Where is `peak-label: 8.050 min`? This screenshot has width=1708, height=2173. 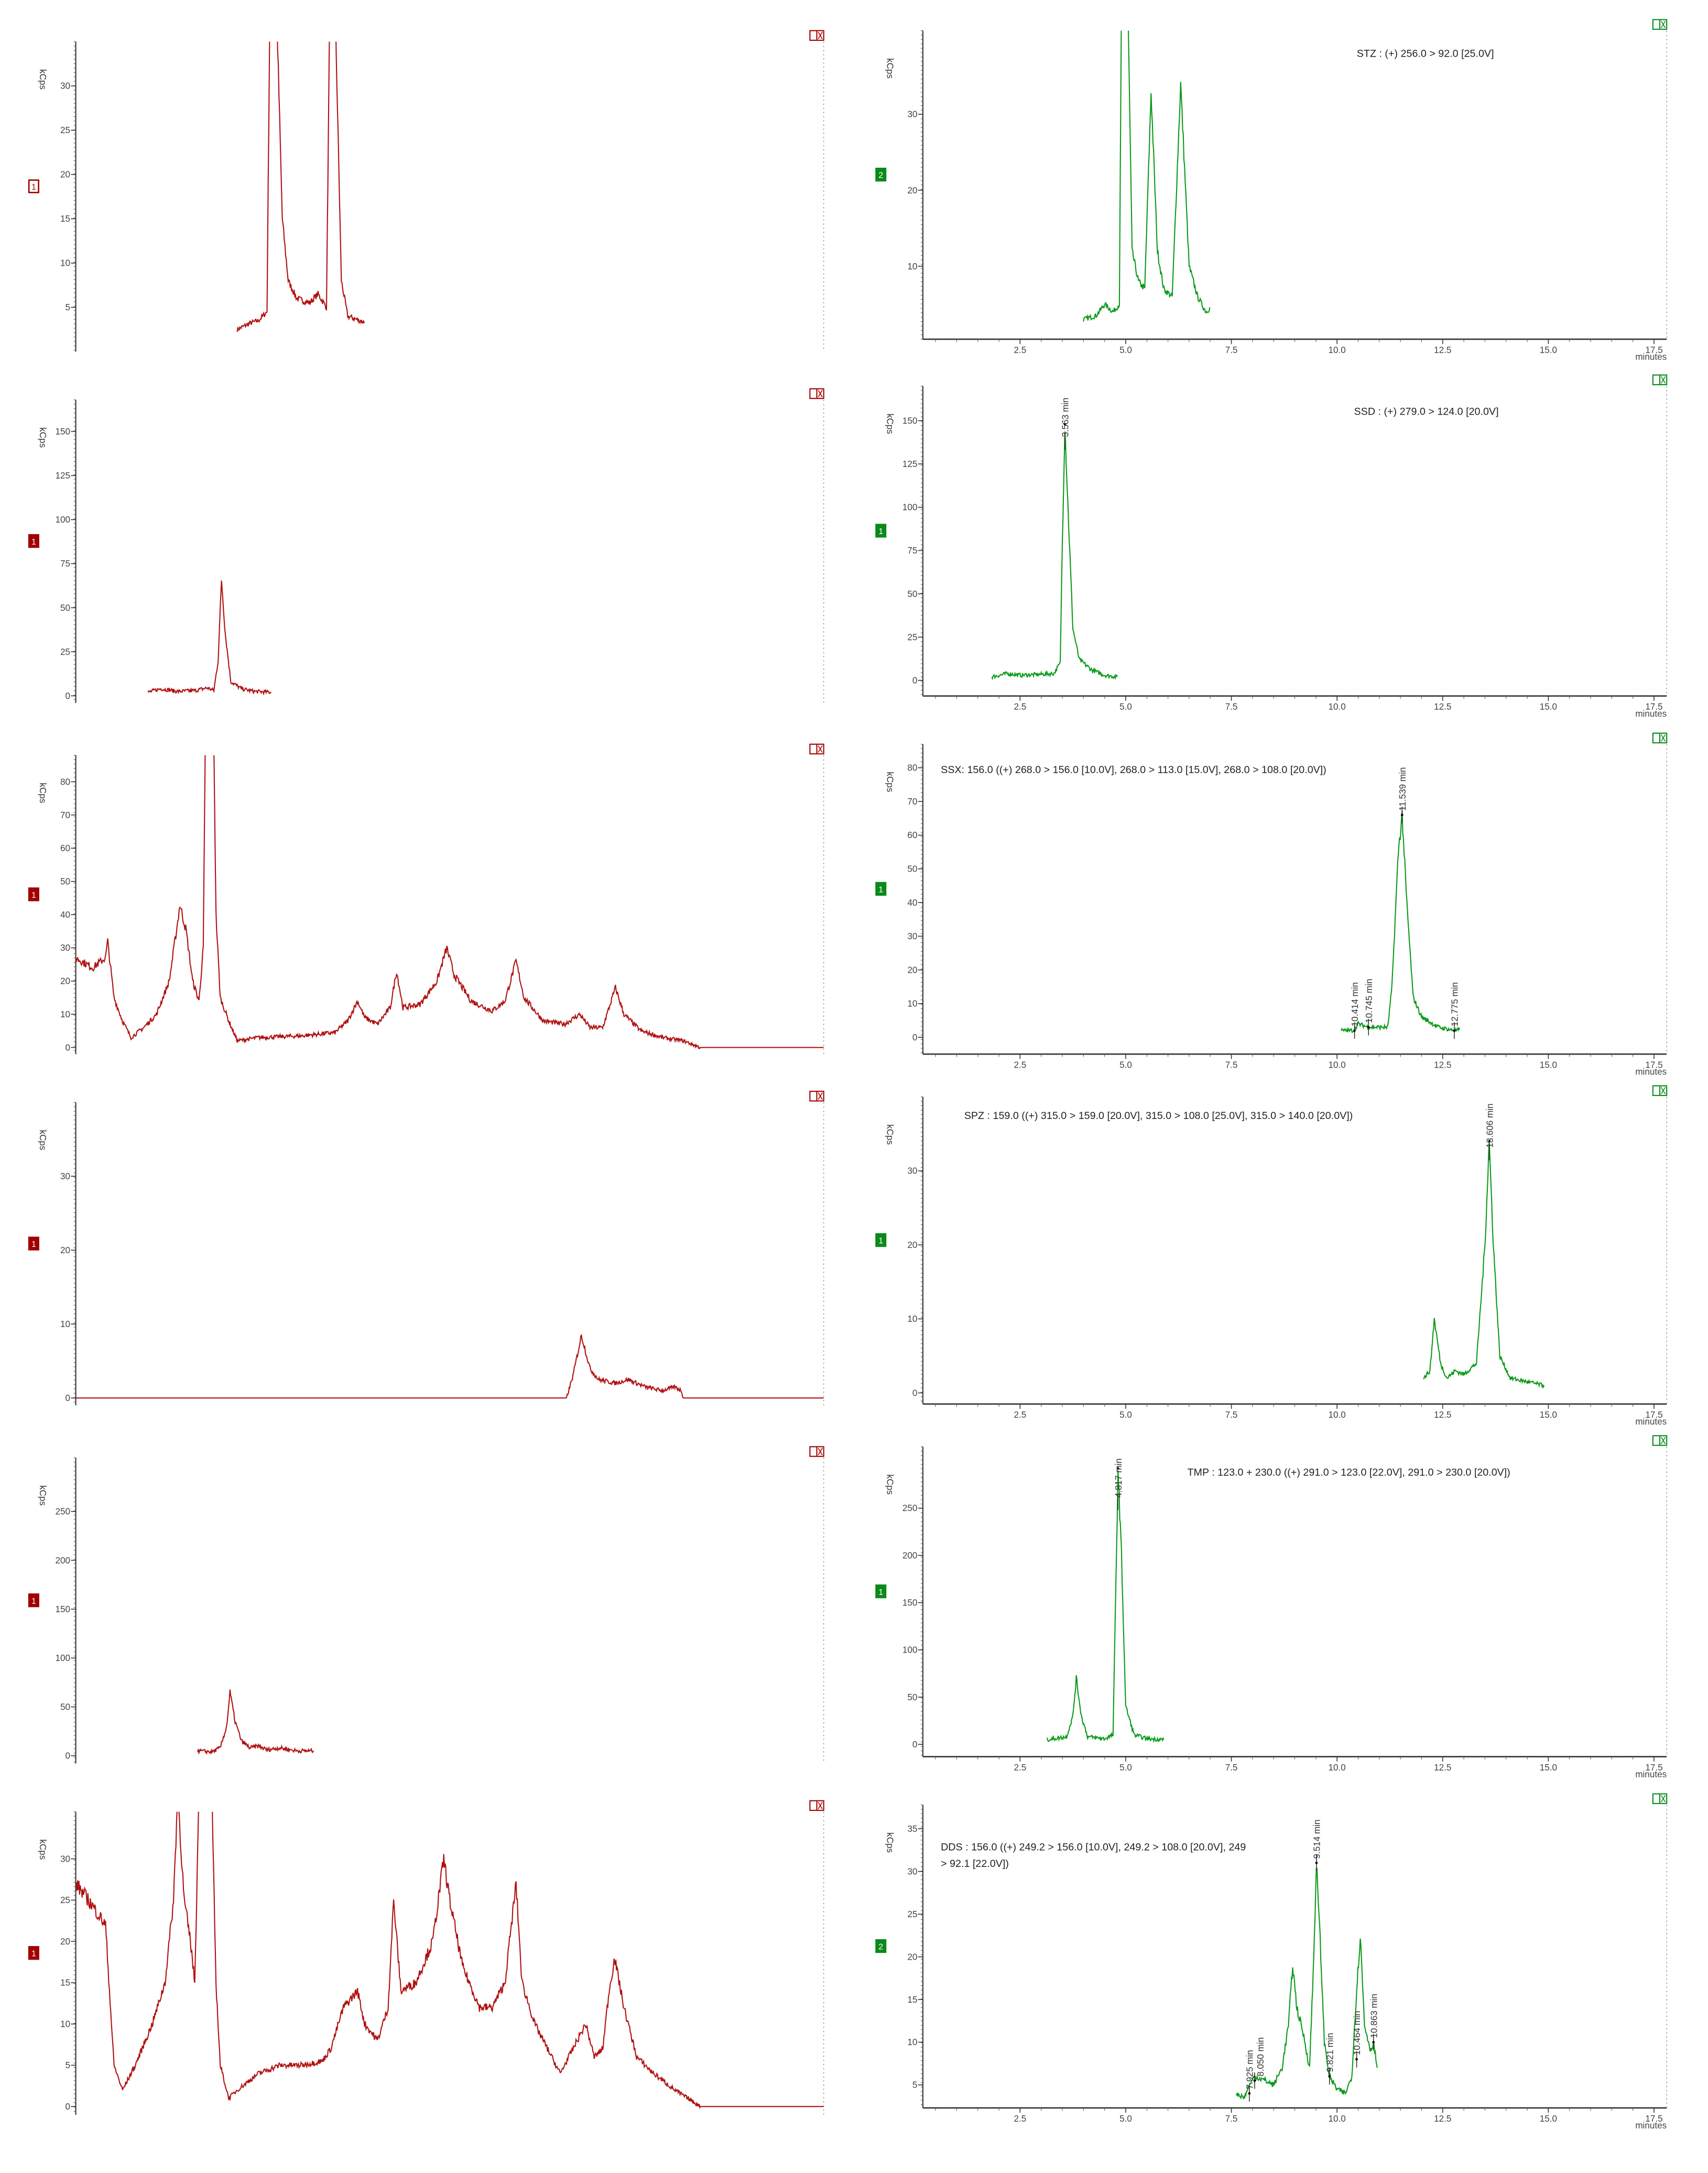 peak-label: 8.050 min is located at coordinates (1261, 2057).